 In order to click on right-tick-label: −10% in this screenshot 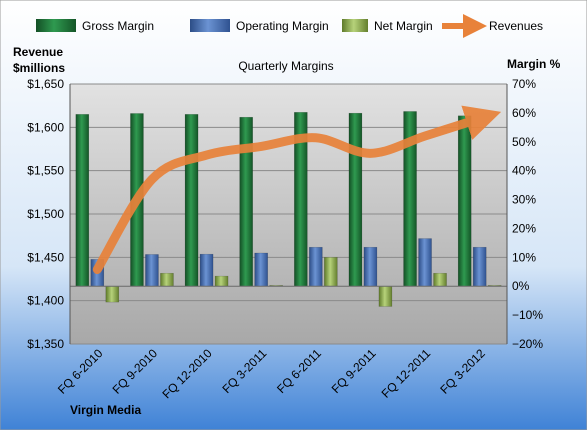, I will do `click(527, 315)`.